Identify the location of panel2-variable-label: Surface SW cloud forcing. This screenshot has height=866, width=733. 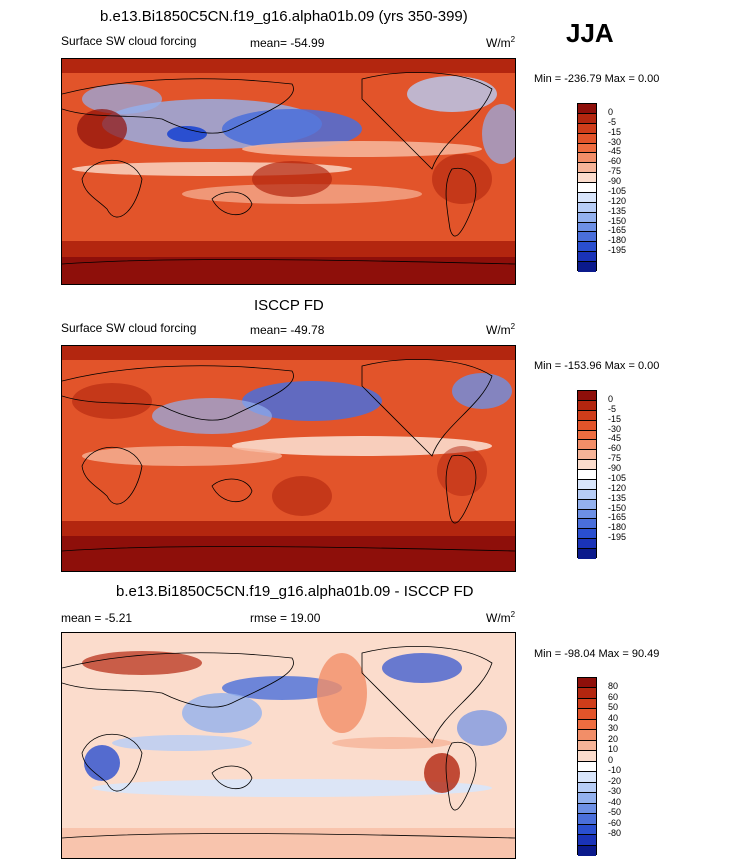
(129, 328).